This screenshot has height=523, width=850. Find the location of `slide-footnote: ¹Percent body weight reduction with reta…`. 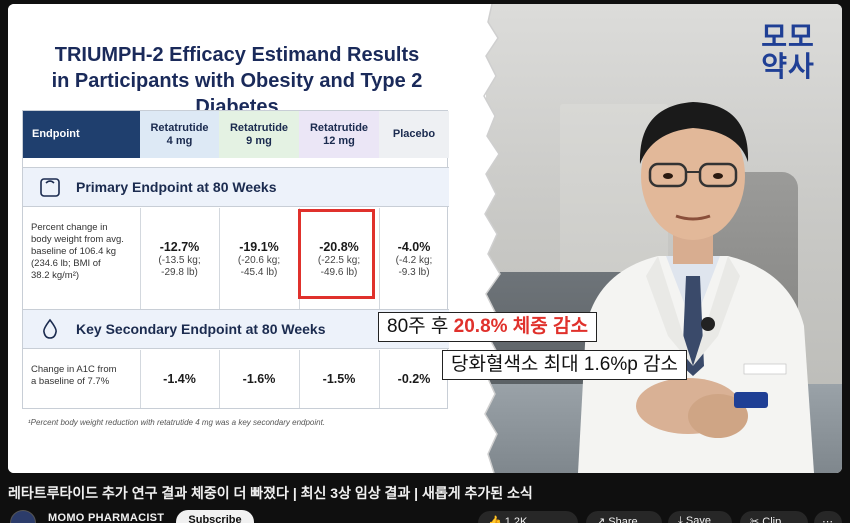

slide-footnote: ¹Percent body weight reduction with reta… is located at coordinates (177, 422).